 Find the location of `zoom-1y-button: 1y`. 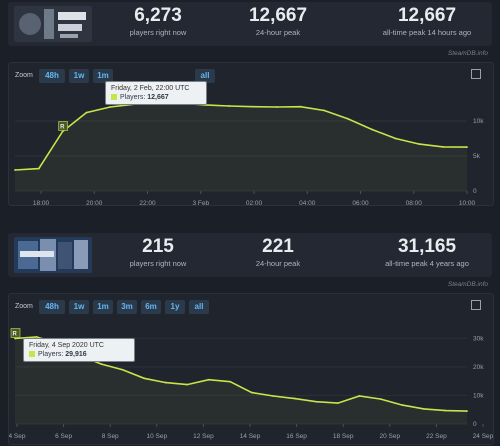

zoom-1y-button: 1y is located at coordinates (175, 307).